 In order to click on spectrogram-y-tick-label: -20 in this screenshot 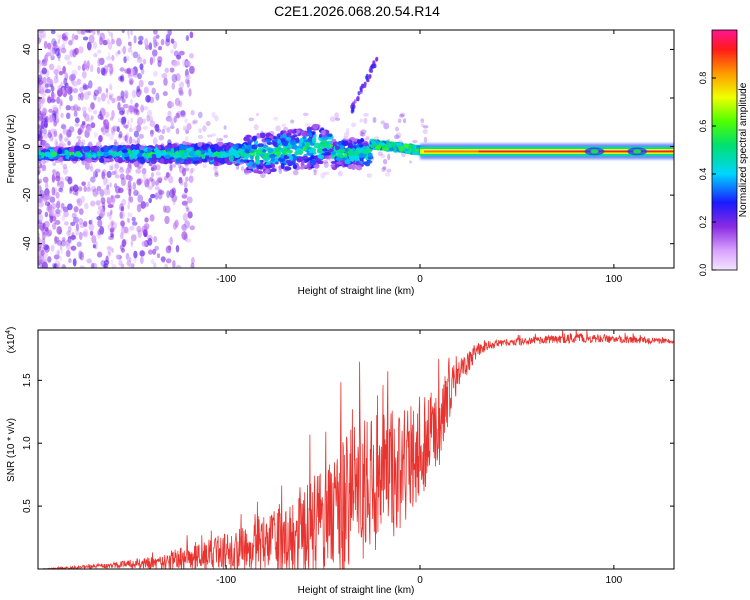, I will do `click(27, 194)`.